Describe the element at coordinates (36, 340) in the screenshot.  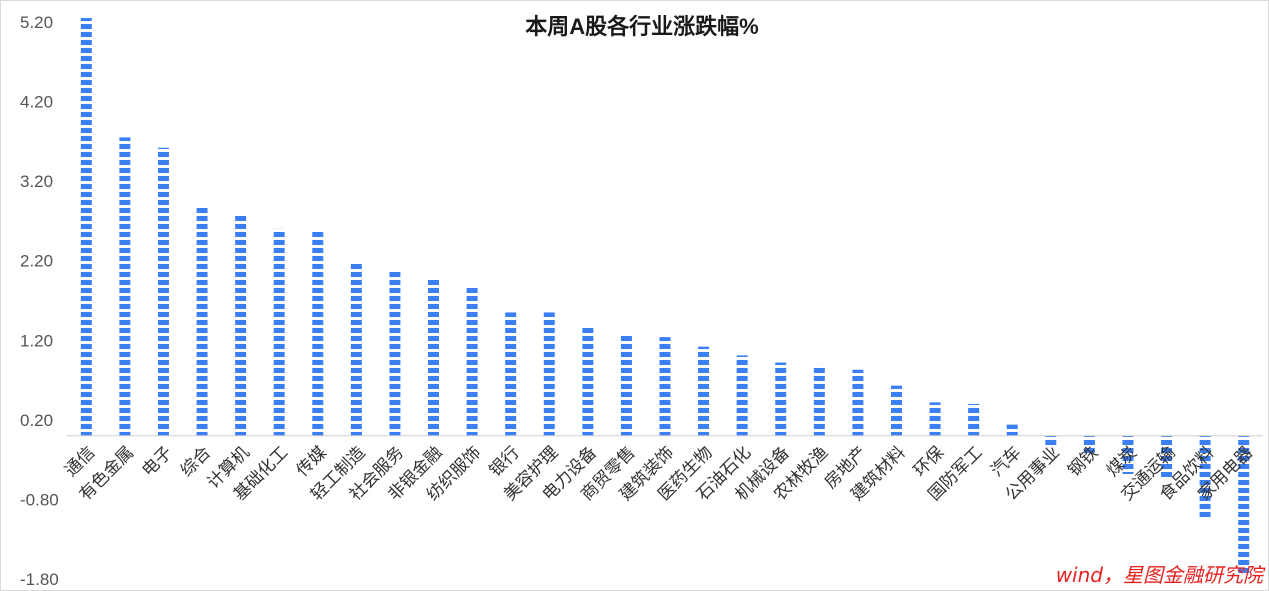
I see `y-tick-label: 1.20` at that location.